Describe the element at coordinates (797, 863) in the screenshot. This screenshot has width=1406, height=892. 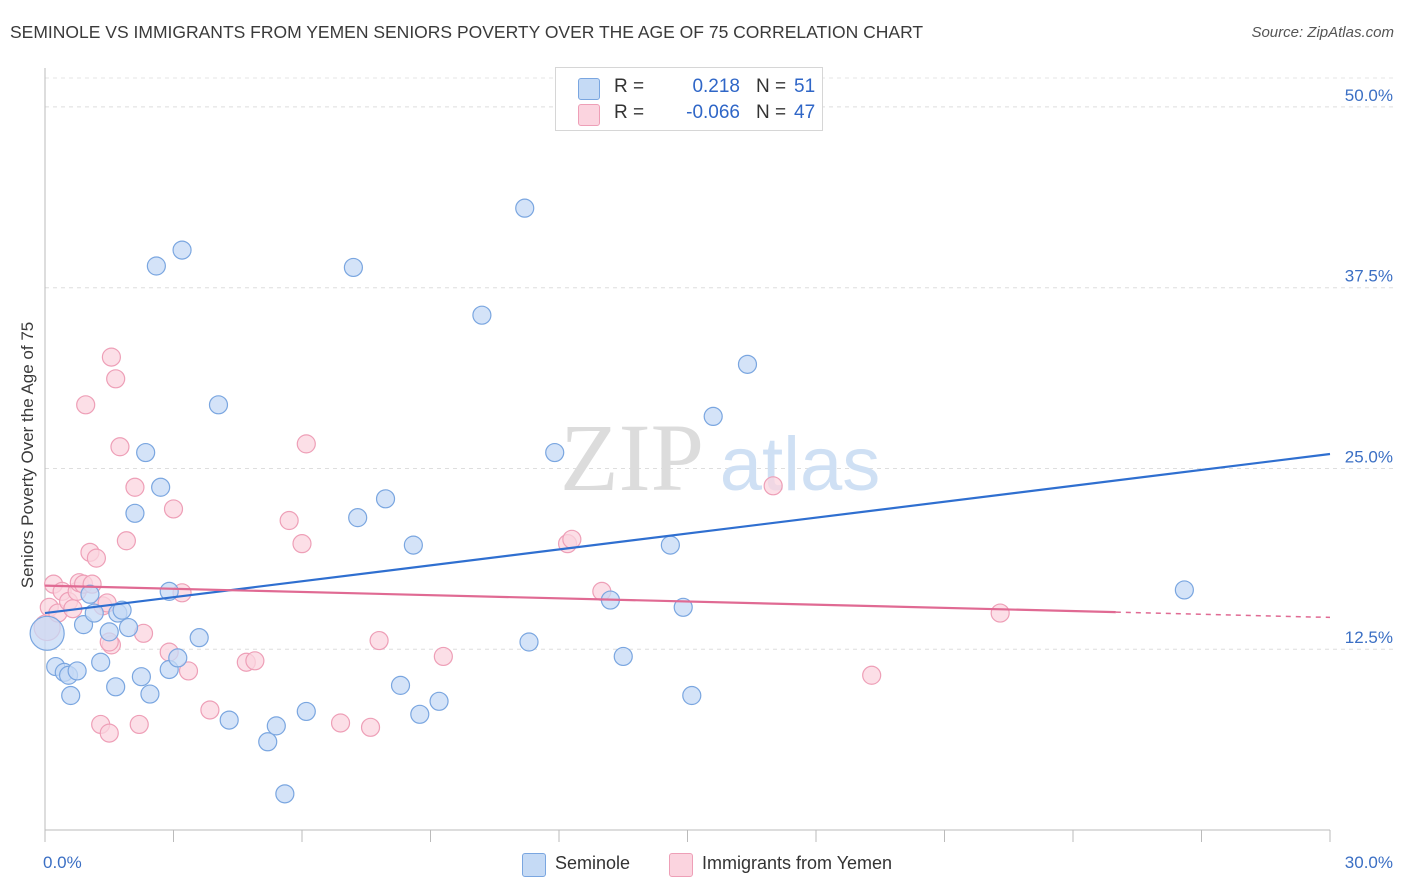
I see `bottom-legend-label-yemen: Immigrants from Yemen` at that location.